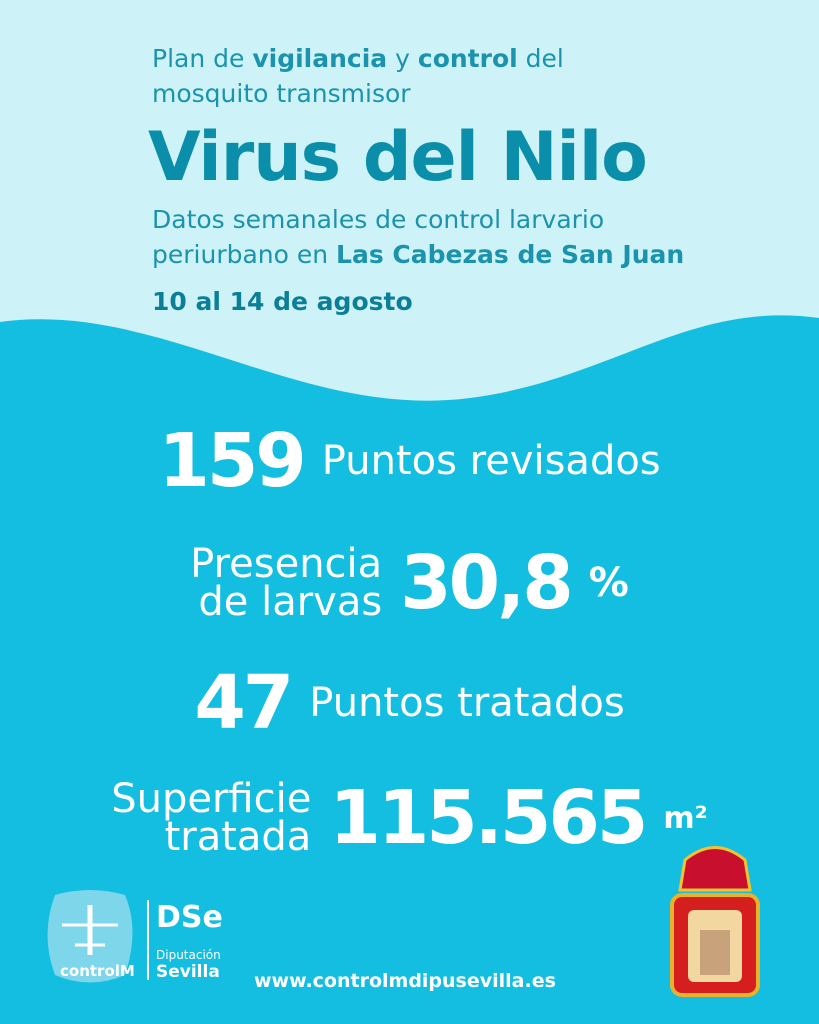 Image resolution: width=819 pixels, height=1024 pixels. Describe the element at coordinates (608, 583) in the screenshot. I see `stat-unit: %` at that location.